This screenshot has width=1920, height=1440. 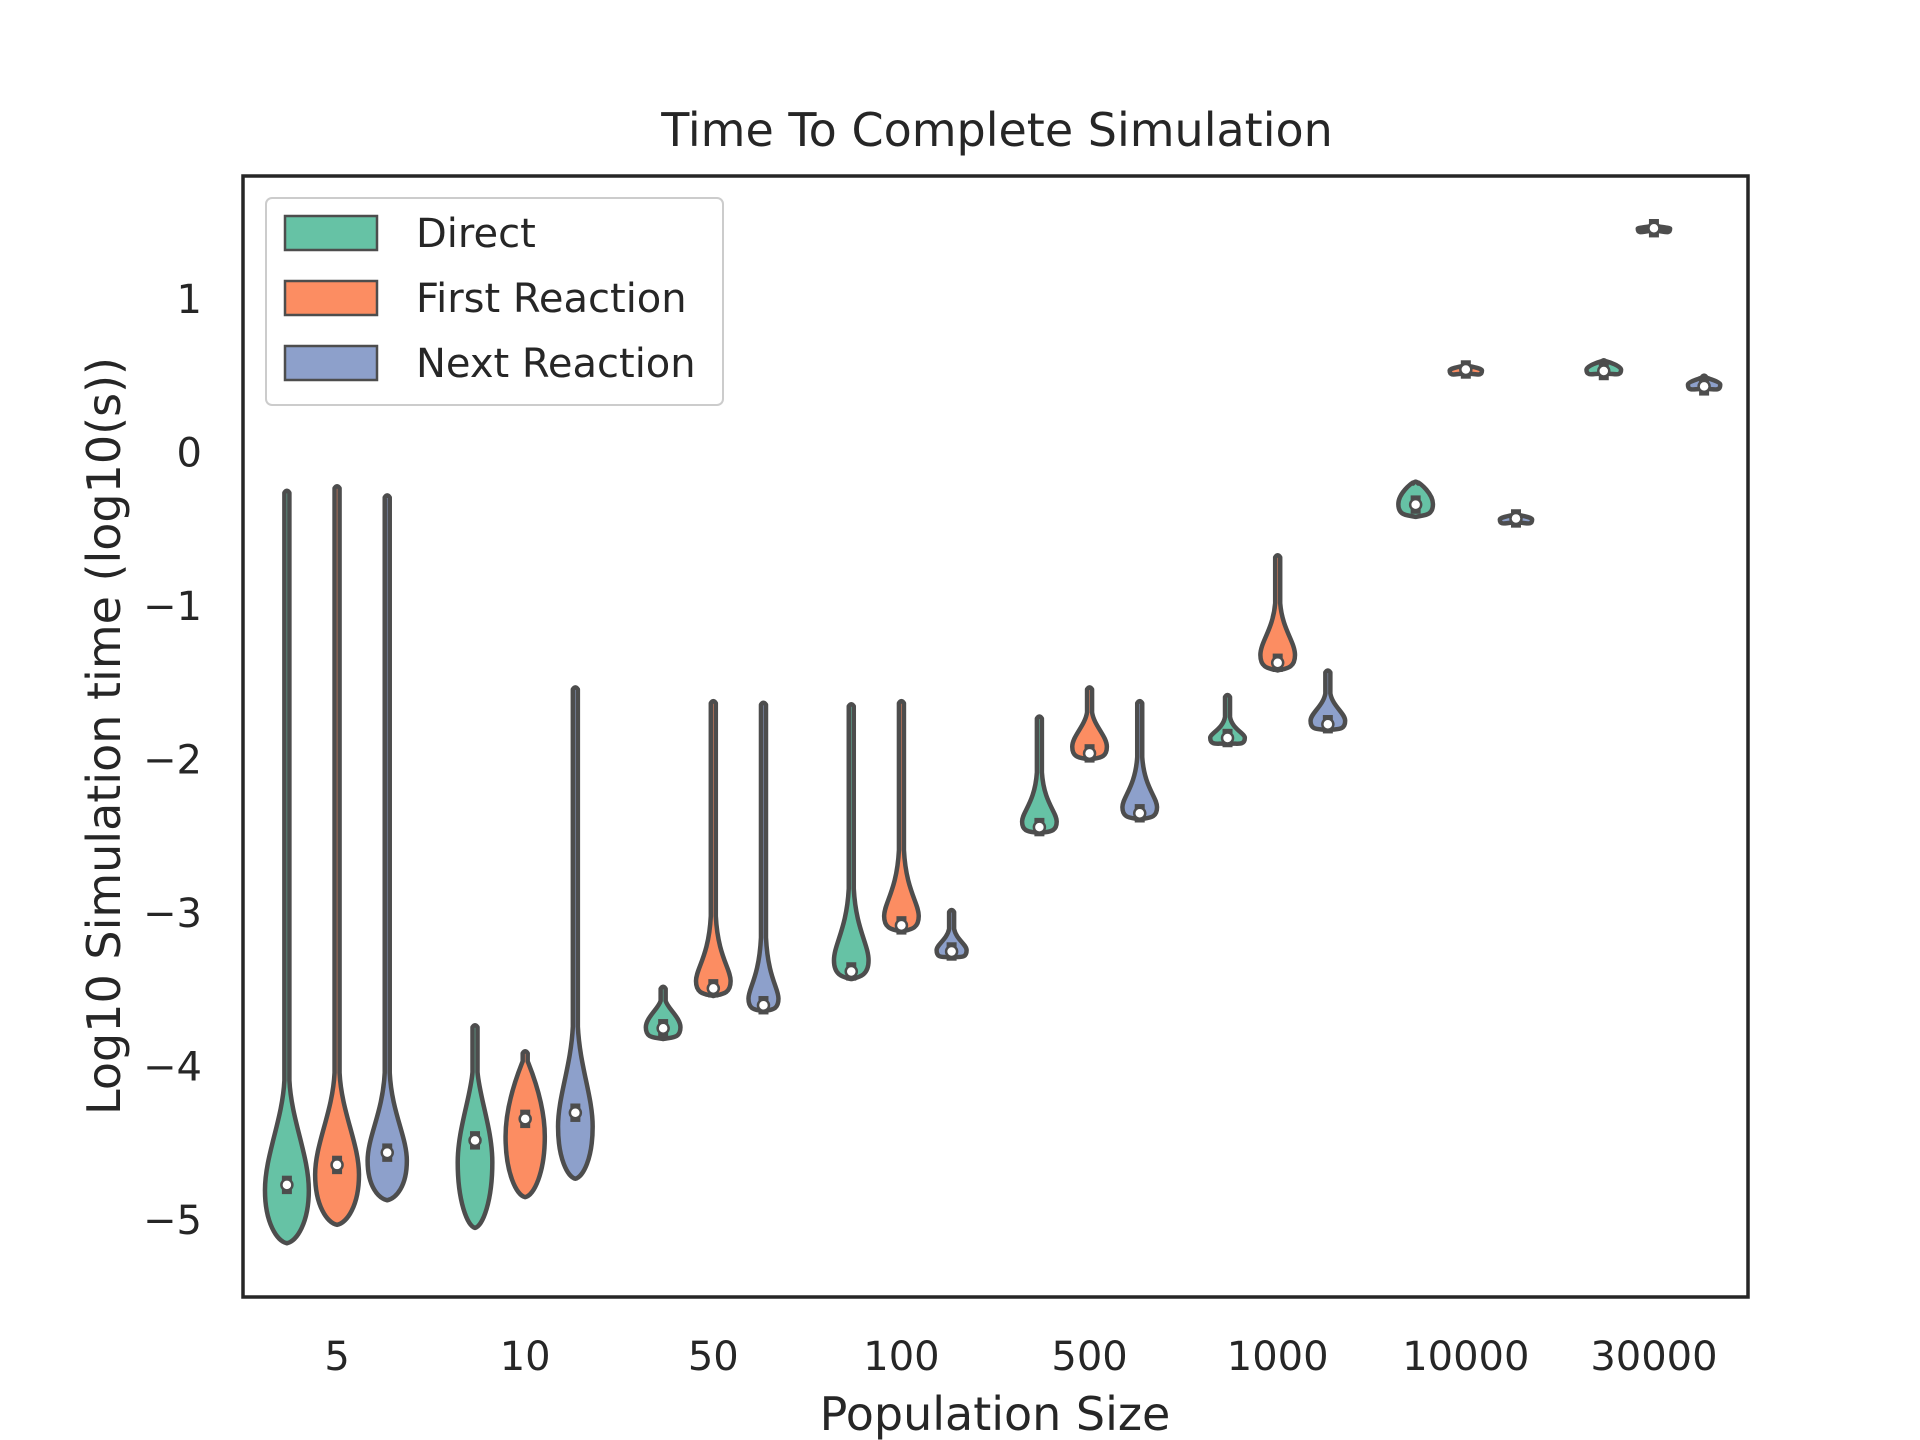 I want to click on legend-label: Direct, so click(x=476, y=234).